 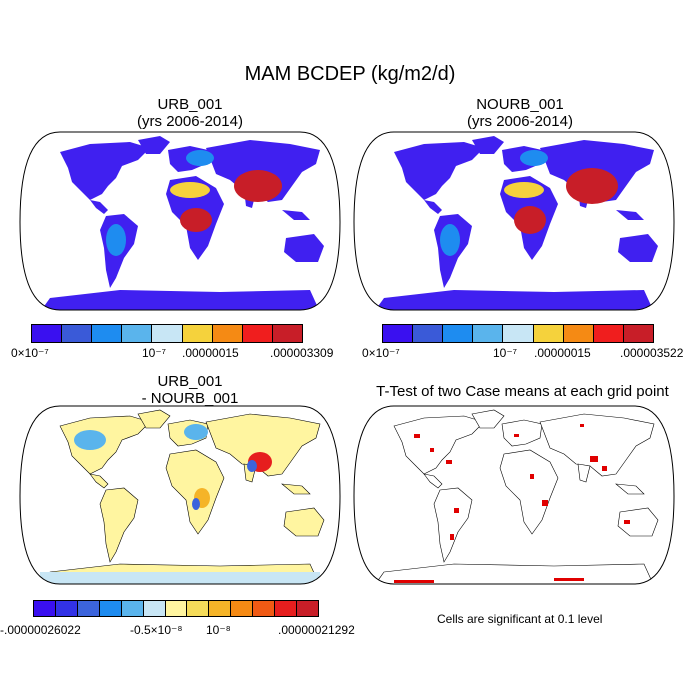 What do you see at coordinates (218, 630) in the screenshot?
I see `panel3-colorbar-label: 10⁻⁸` at bounding box center [218, 630].